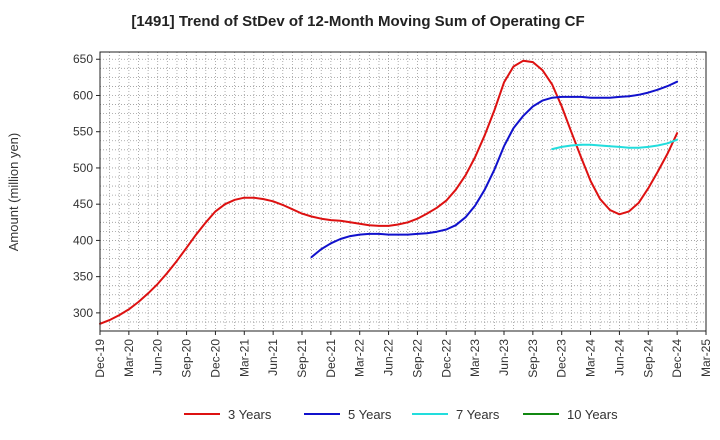  What do you see at coordinates (533, 358) in the screenshot?
I see `x-tick-label: Sep-23` at bounding box center [533, 358].